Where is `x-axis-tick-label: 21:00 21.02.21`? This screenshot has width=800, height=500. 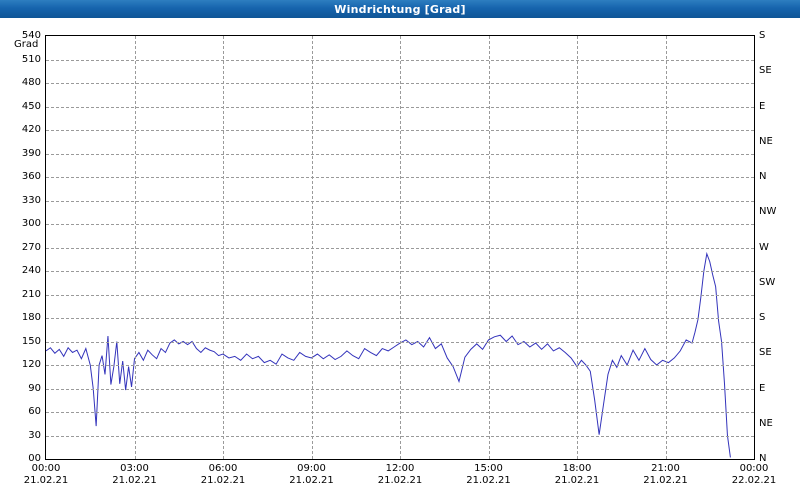 x-axis-tick-label: 21:00 21.02.21 is located at coordinates (666, 475).